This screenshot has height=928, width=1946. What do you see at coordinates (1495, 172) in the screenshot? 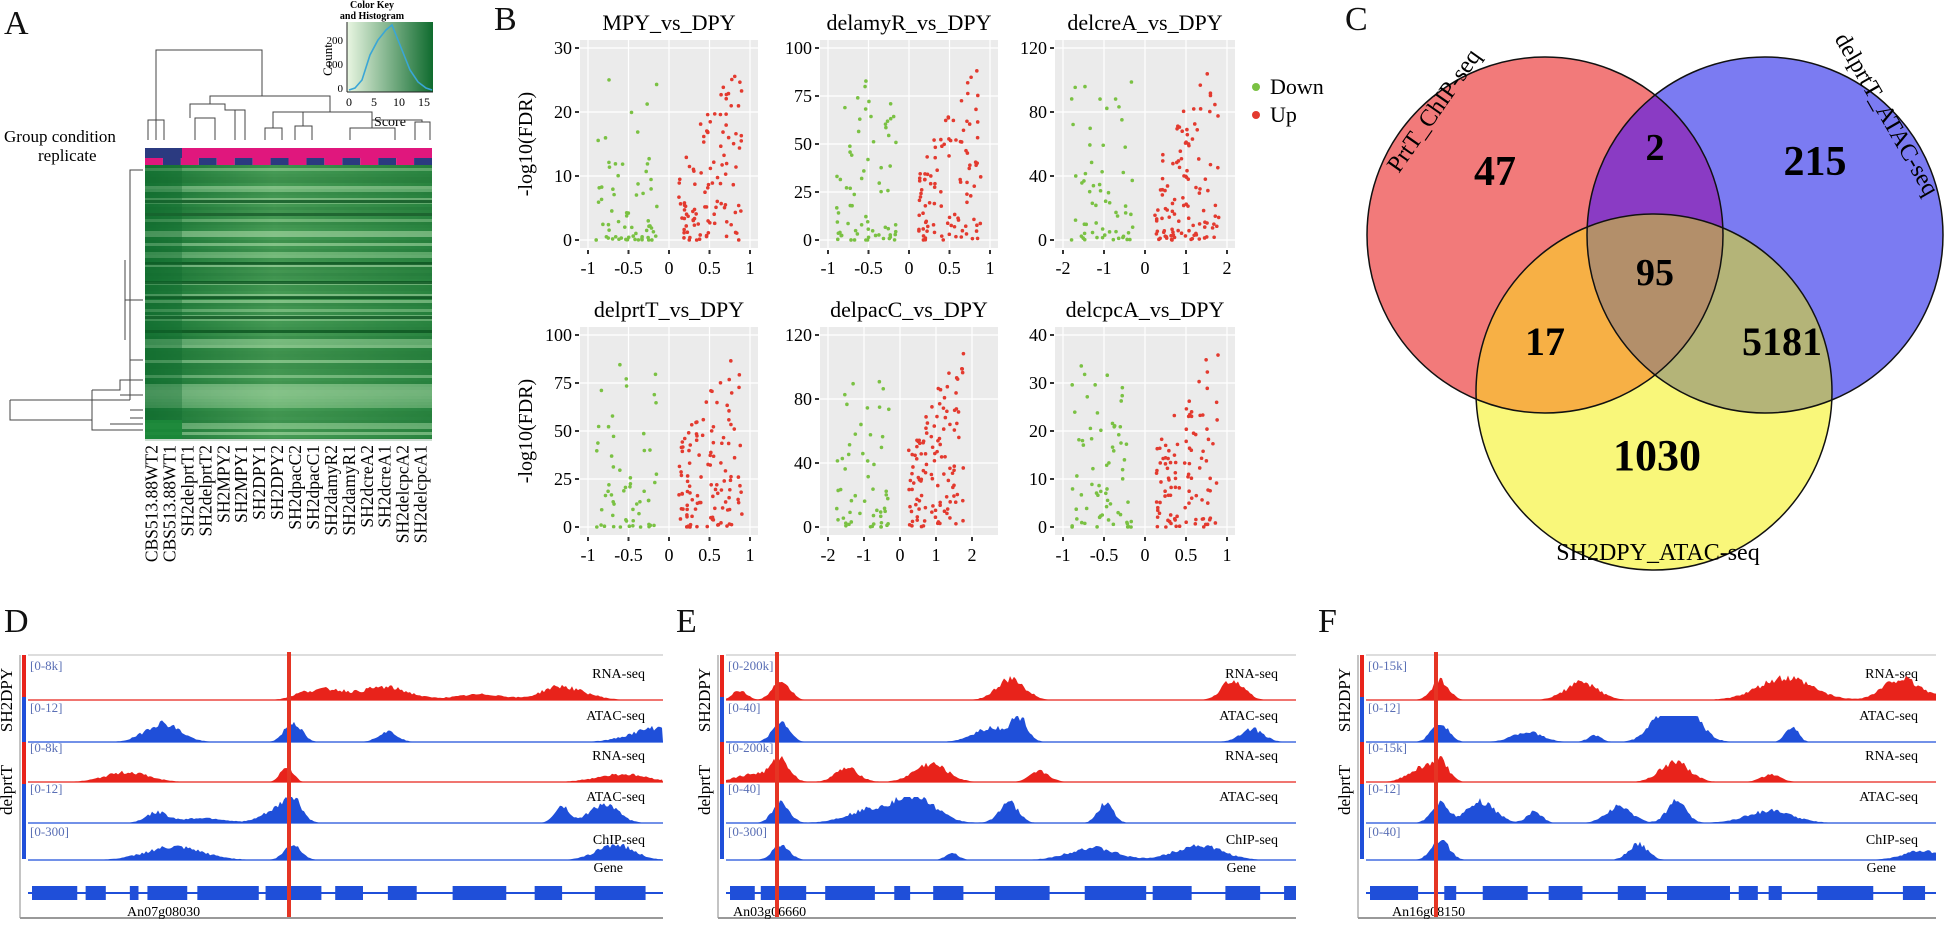
I see `venn-count-prtT-only: 47` at bounding box center [1495, 172].